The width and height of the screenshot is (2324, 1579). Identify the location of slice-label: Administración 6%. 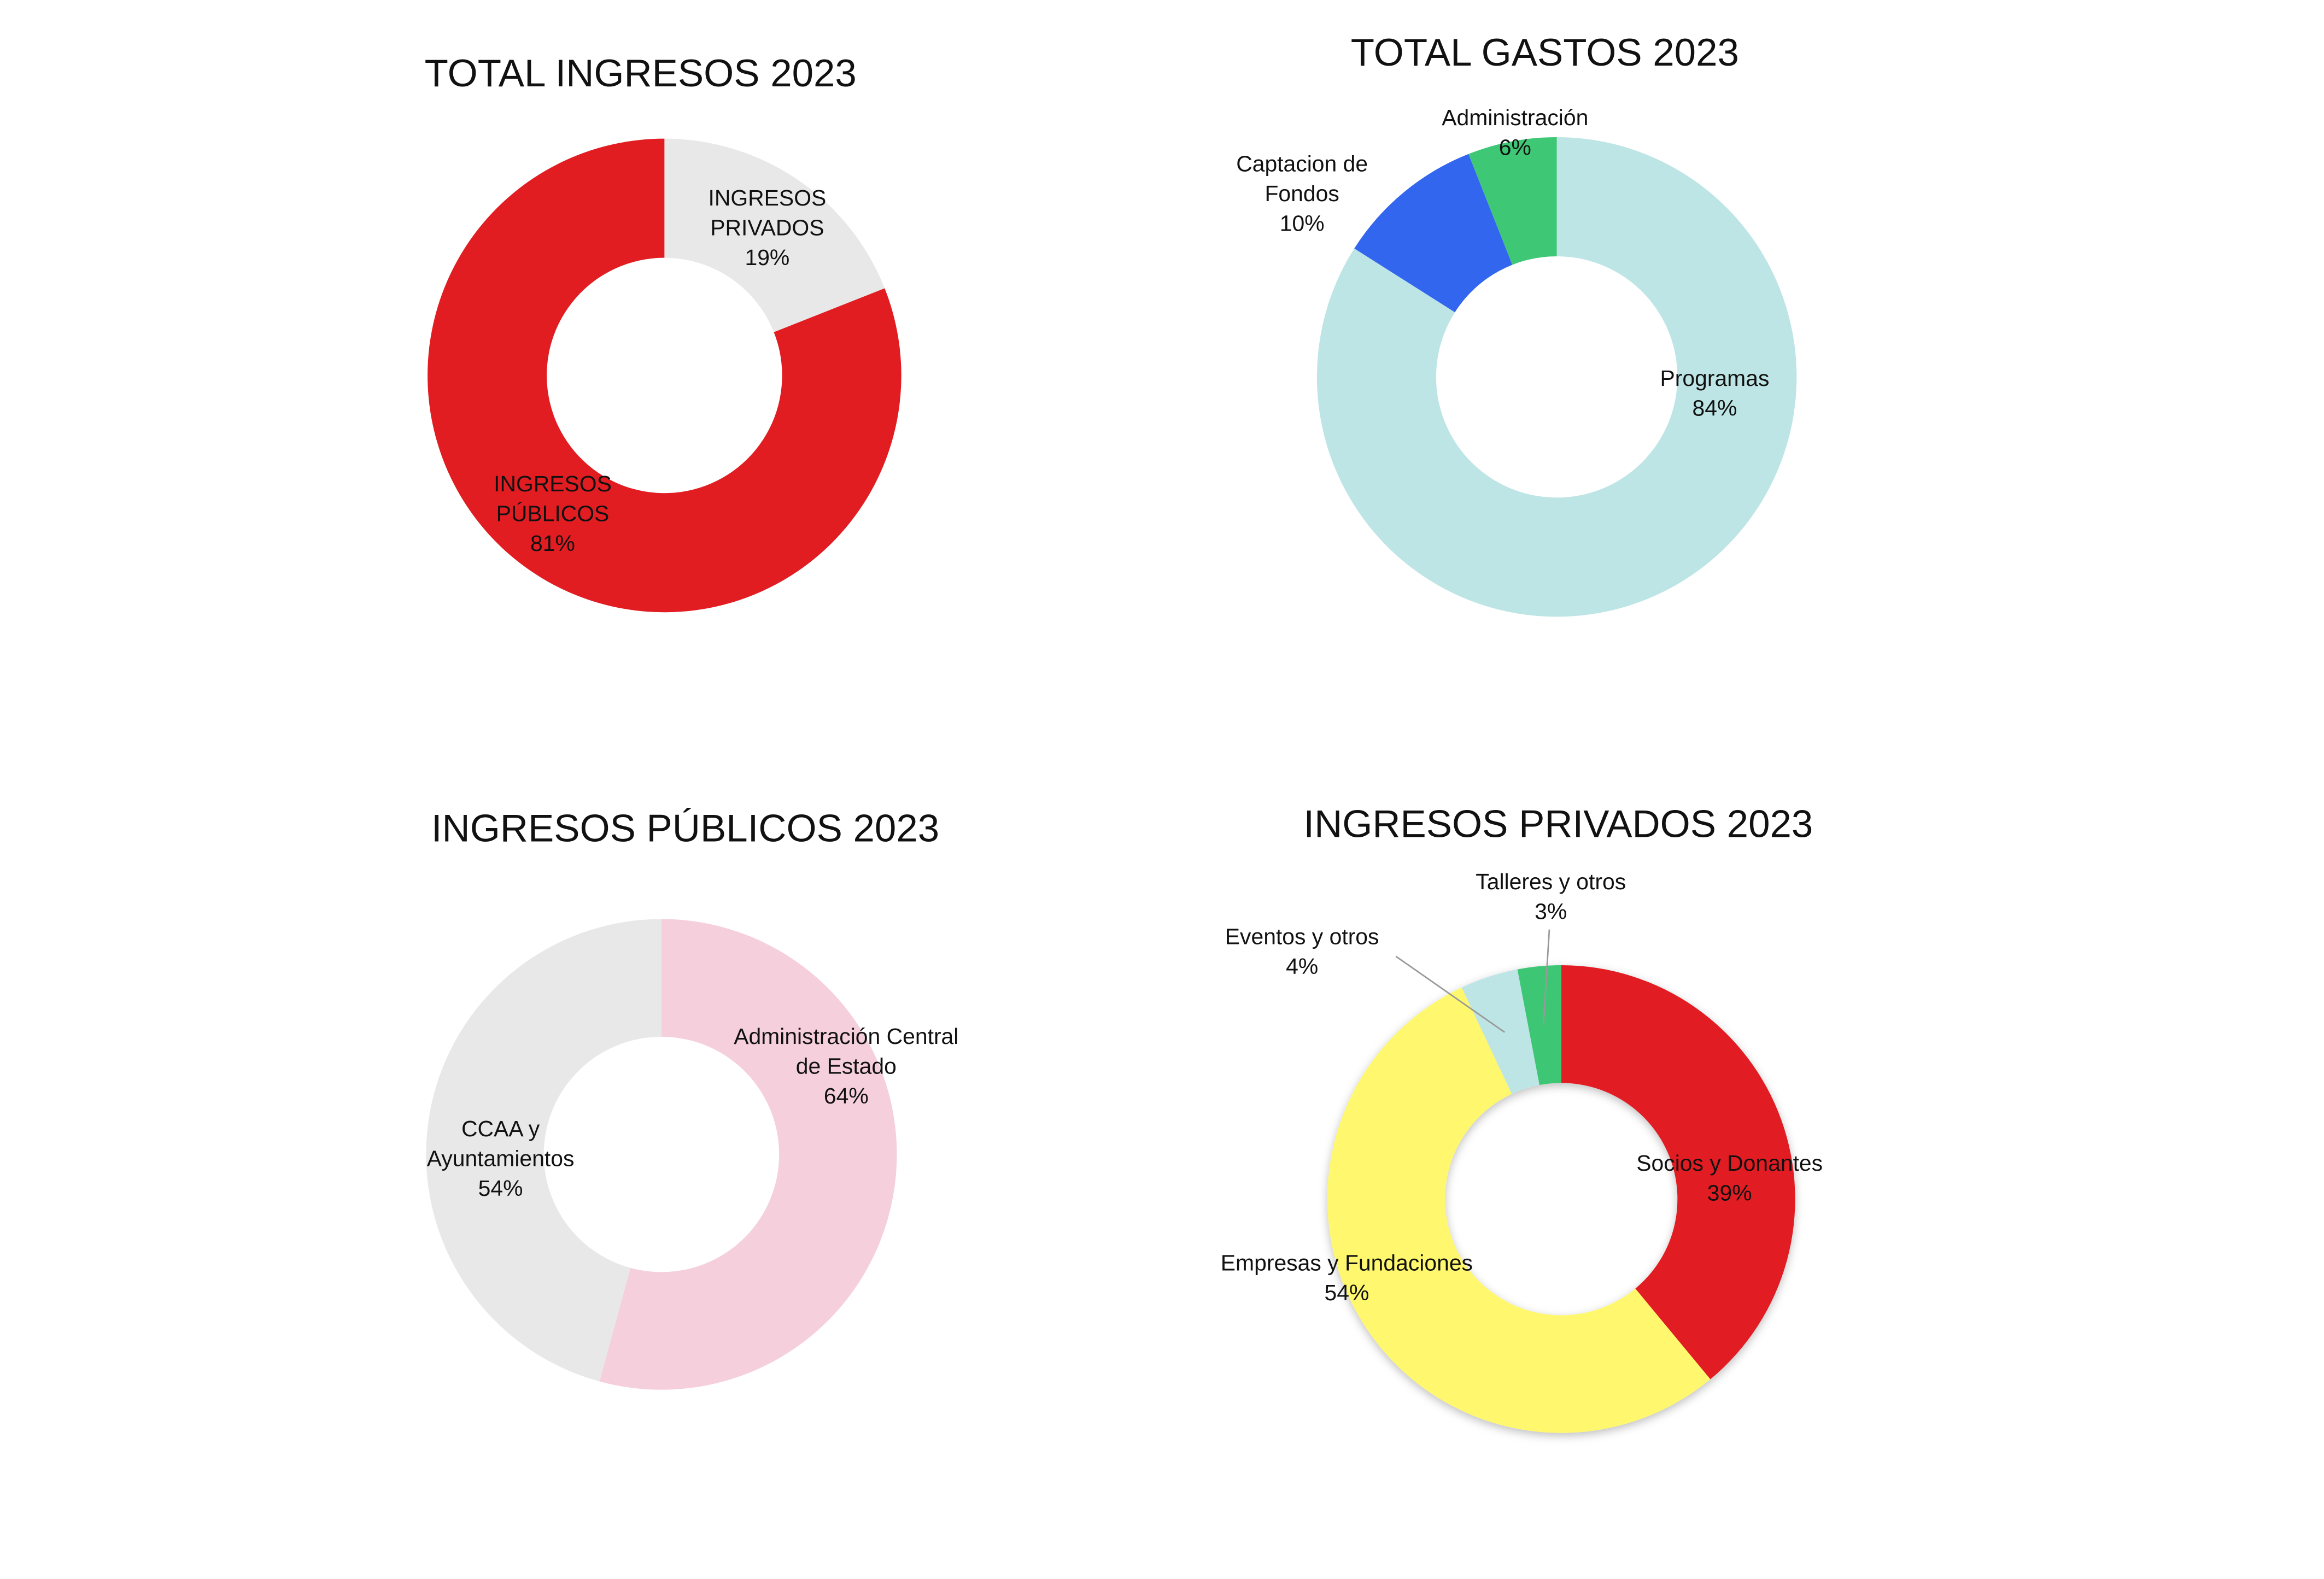
(1515, 134).